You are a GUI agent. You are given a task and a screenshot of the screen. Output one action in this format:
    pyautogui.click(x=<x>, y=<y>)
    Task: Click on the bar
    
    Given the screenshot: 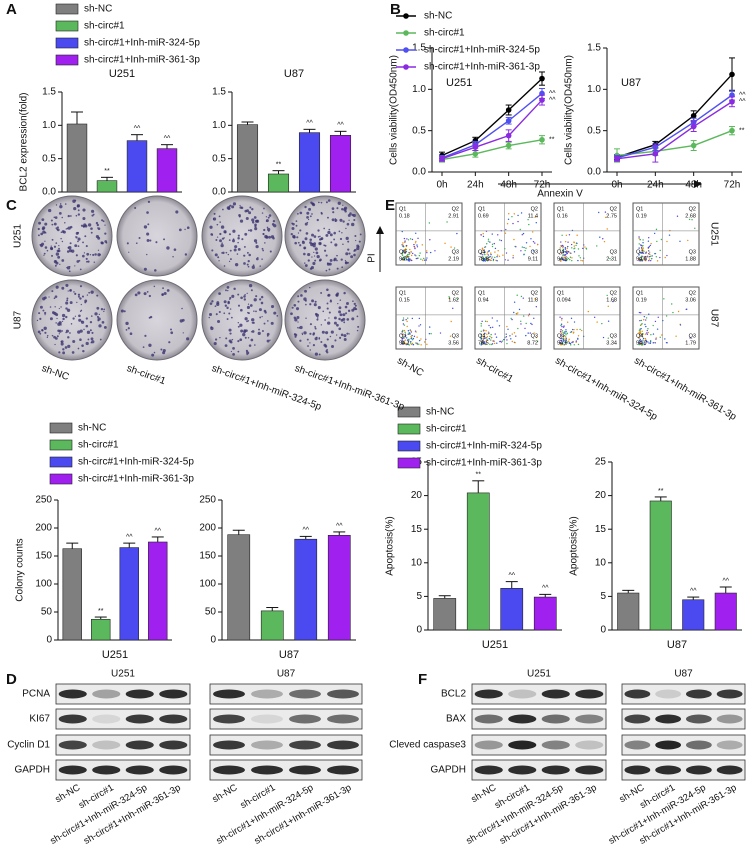 What is the action you would take?
    pyautogui.click(x=77, y=158)
    